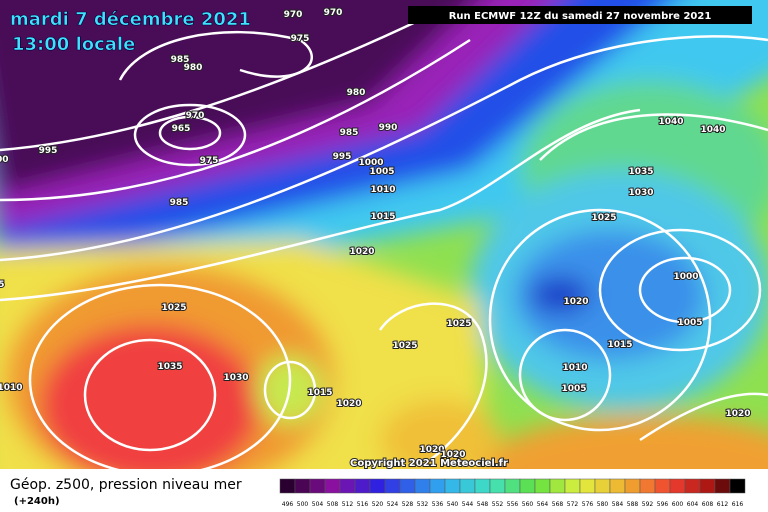 The height and width of the screenshot is (512, 768). I want to click on scale-label: 592, so click(648, 504).